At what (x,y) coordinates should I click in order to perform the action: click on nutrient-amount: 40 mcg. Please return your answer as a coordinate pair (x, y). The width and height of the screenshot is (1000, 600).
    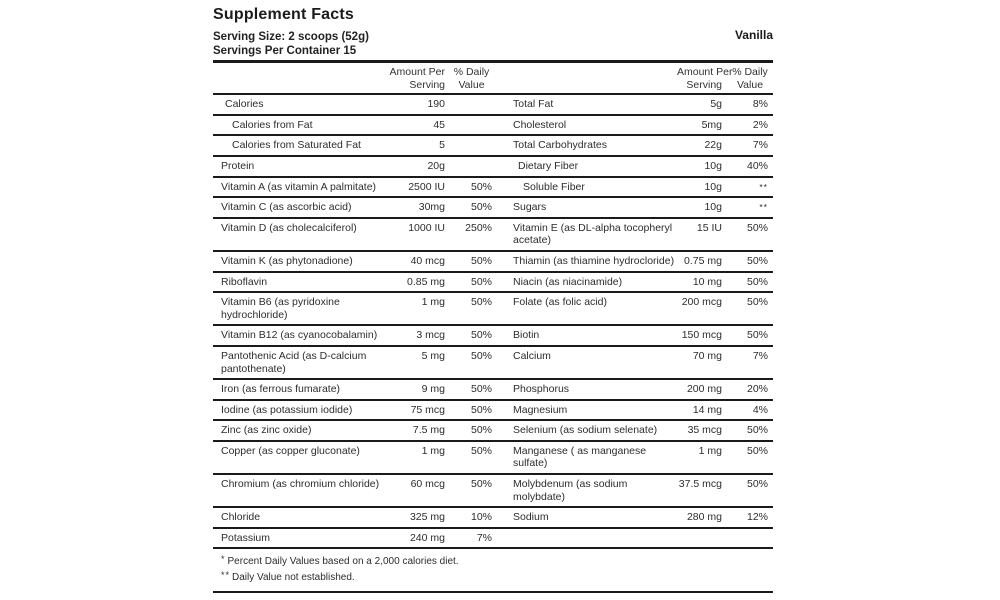
    Looking at the image, I should click on (418, 261).